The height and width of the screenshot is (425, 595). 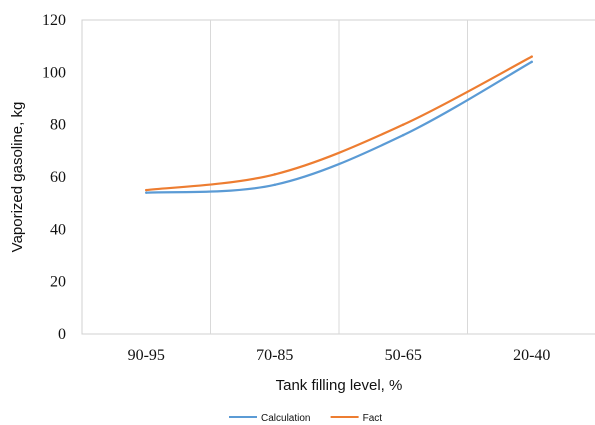 I want to click on y-tick-label: 120, so click(x=54, y=20).